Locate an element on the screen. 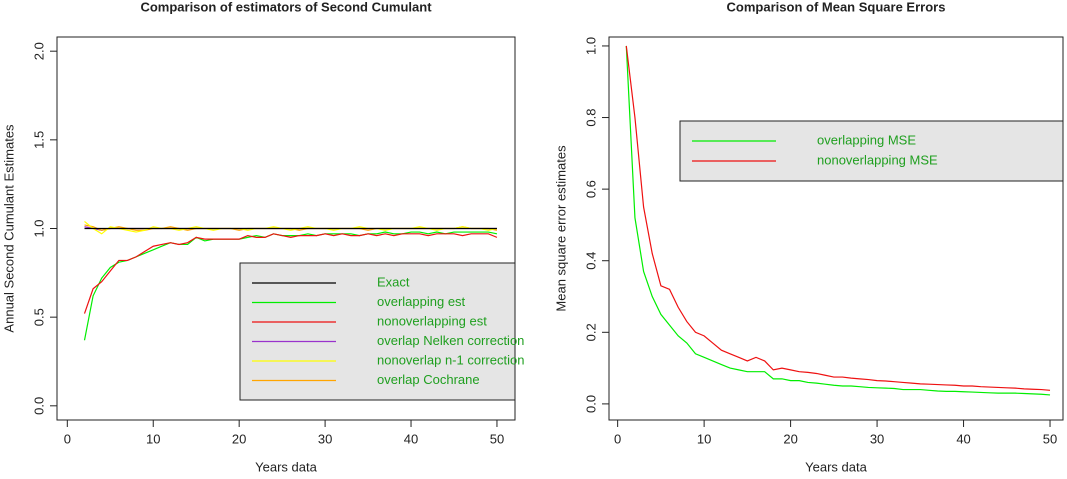 This screenshot has width=1067, height=479. legend-label: nonoverlap n-1 correction is located at coordinates (450, 359).